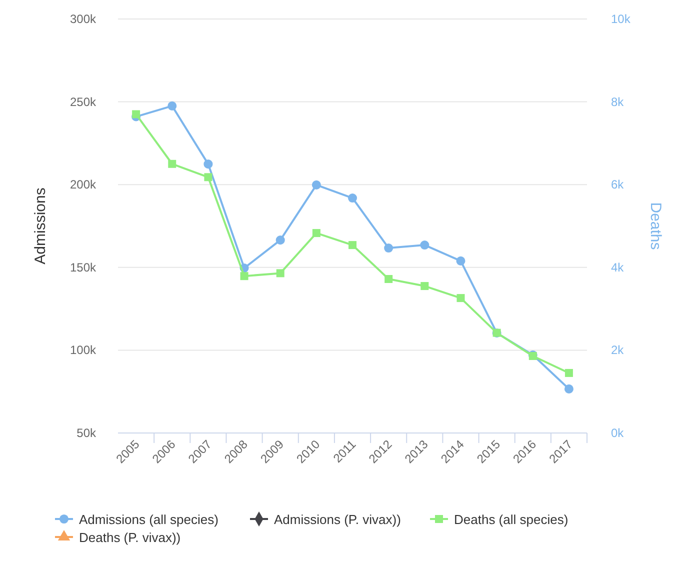 This screenshot has width=693, height=570. I want to click on legend-label: Admissions (all species), so click(148, 519).